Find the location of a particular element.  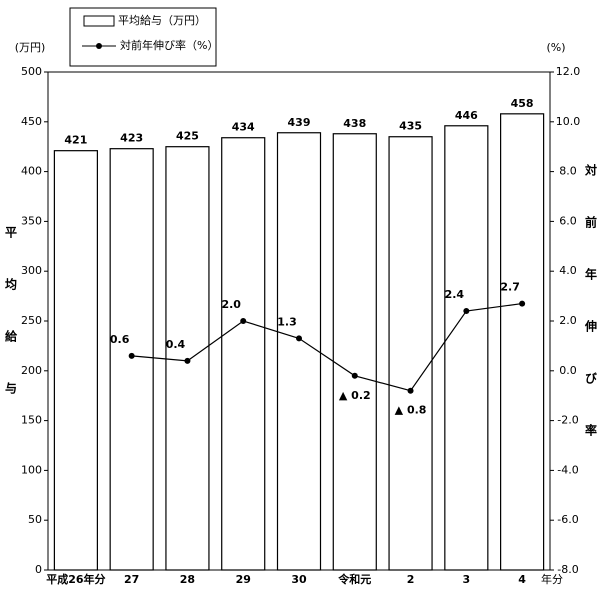

x-tick-label: 令和元 is located at coordinates (354, 579).